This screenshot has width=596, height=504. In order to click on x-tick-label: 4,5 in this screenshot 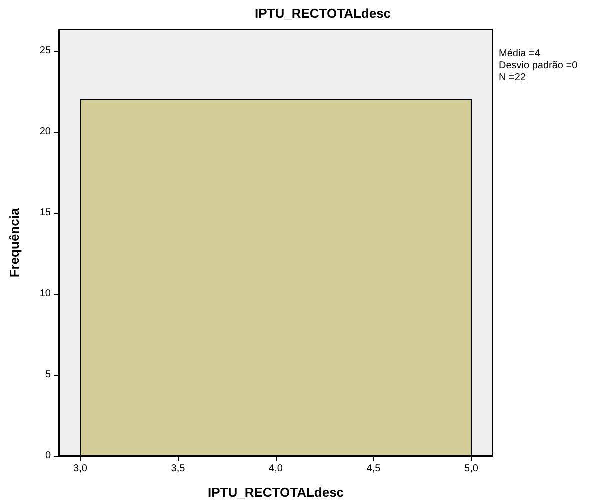, I will do `click(374, 469)`.